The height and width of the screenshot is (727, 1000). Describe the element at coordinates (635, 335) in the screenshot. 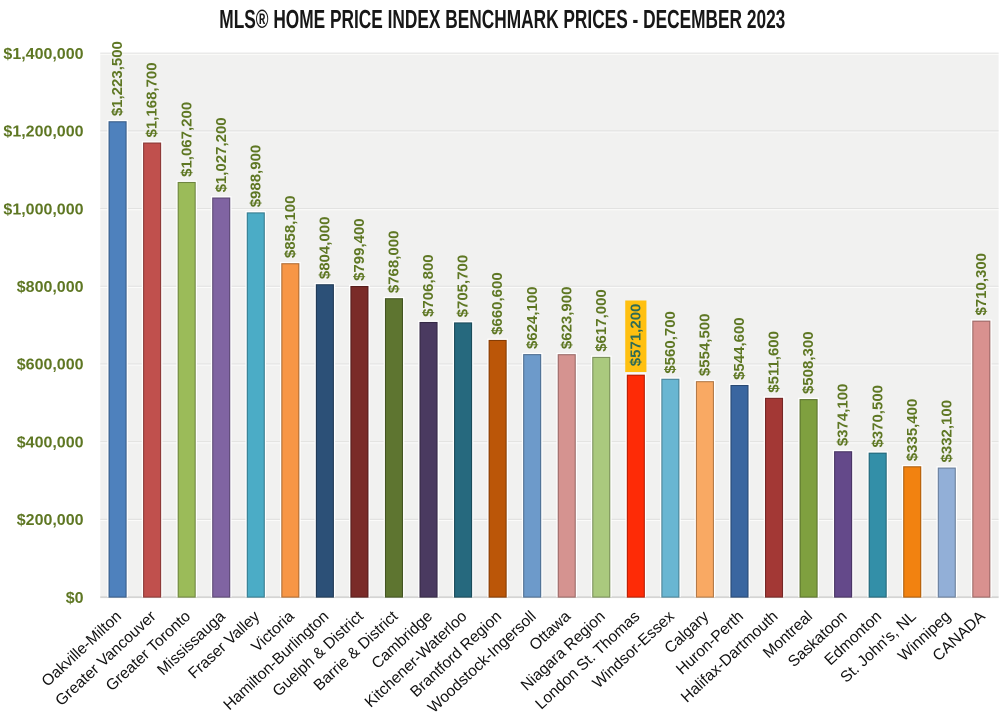

I see `svg-text: $571,200` at that location.